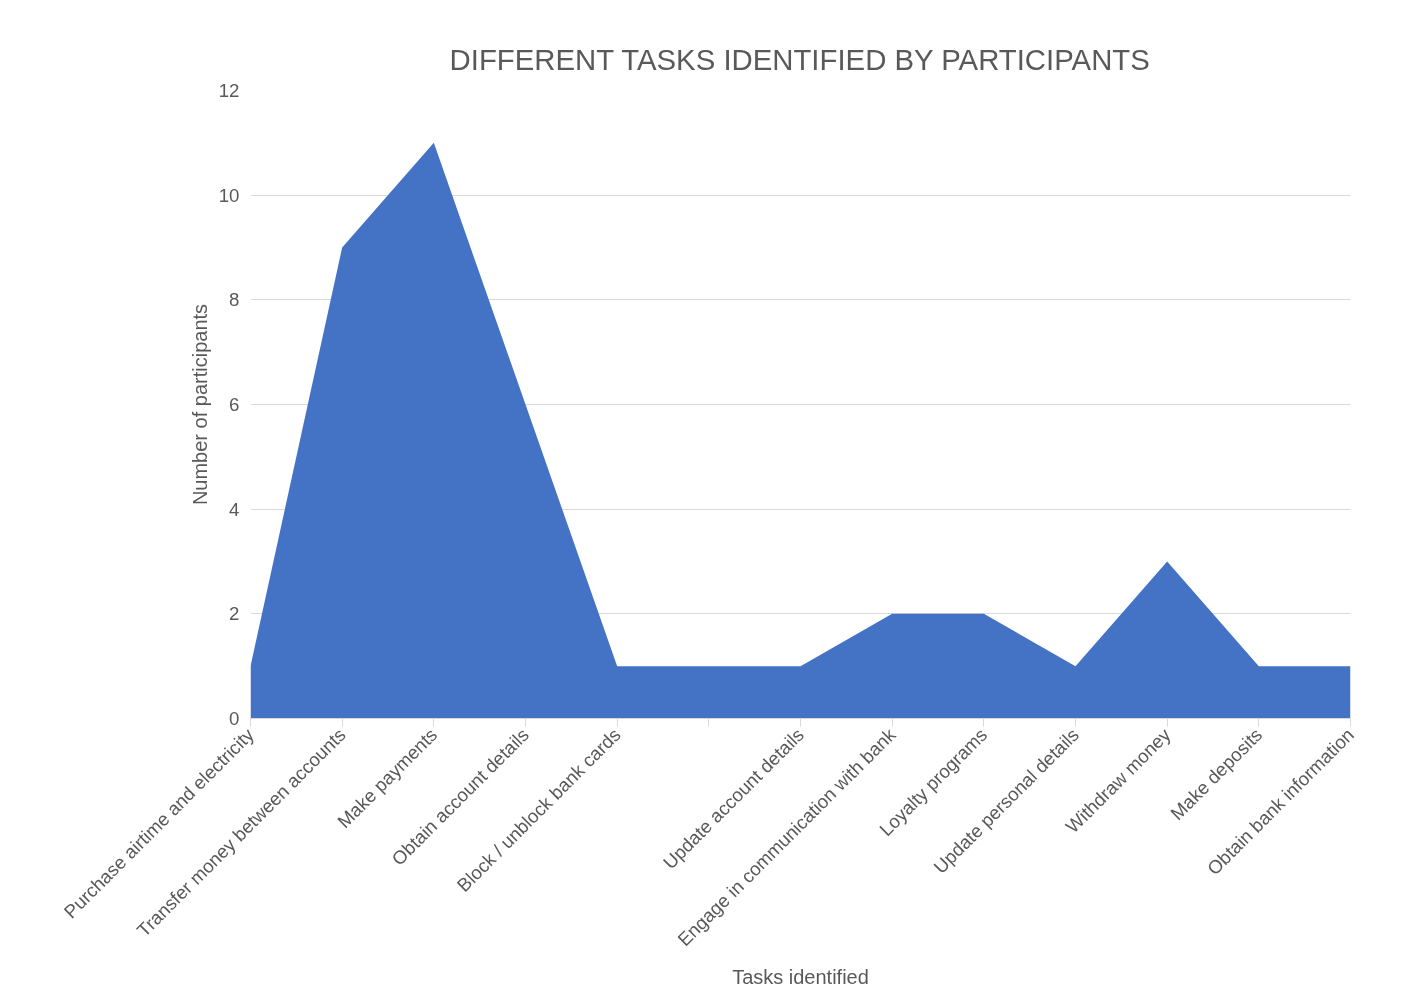  What do you see at coordinates (234, 509) in the screenshot?
I see `y-tick-label: 4` at bounding box center [234, 509].